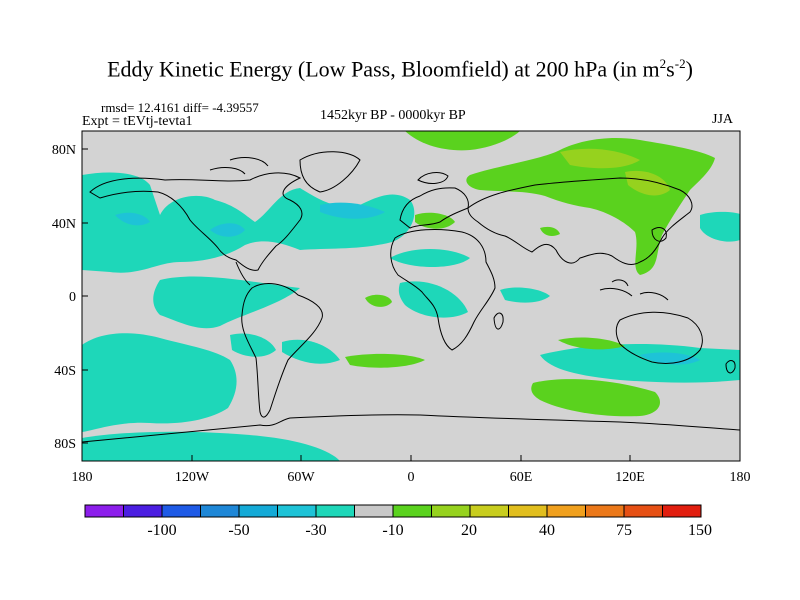 The image size is (800, 600). I want to click on colorbar-label: -50, so click(238, 530).